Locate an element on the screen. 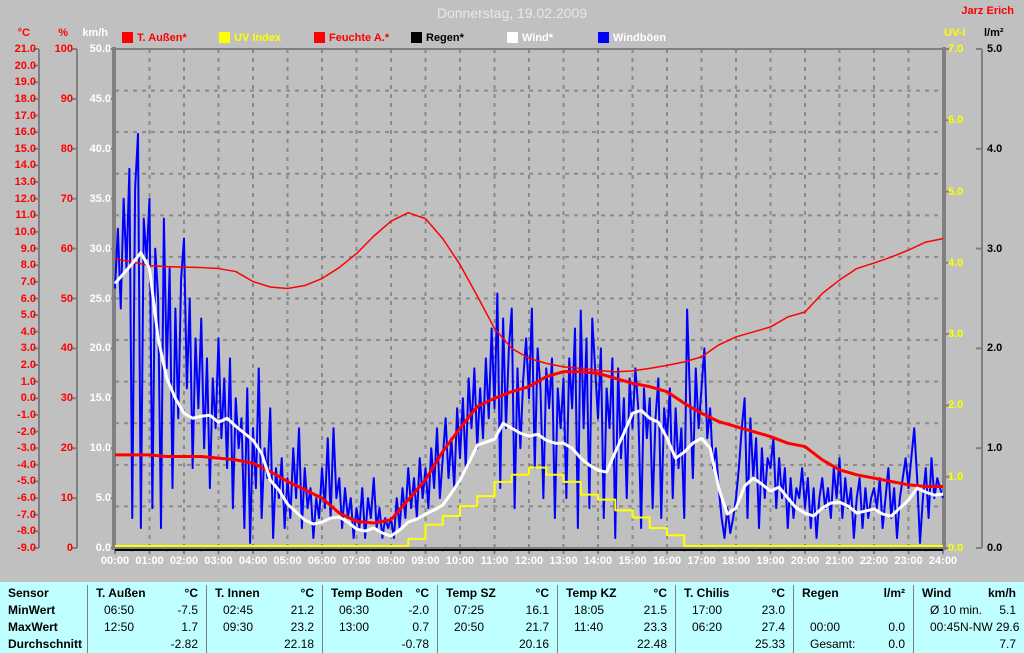 This screenshot has width=1024, height=653. table-row: Gesamt: 0.0 is located at coordinates (853, 644).